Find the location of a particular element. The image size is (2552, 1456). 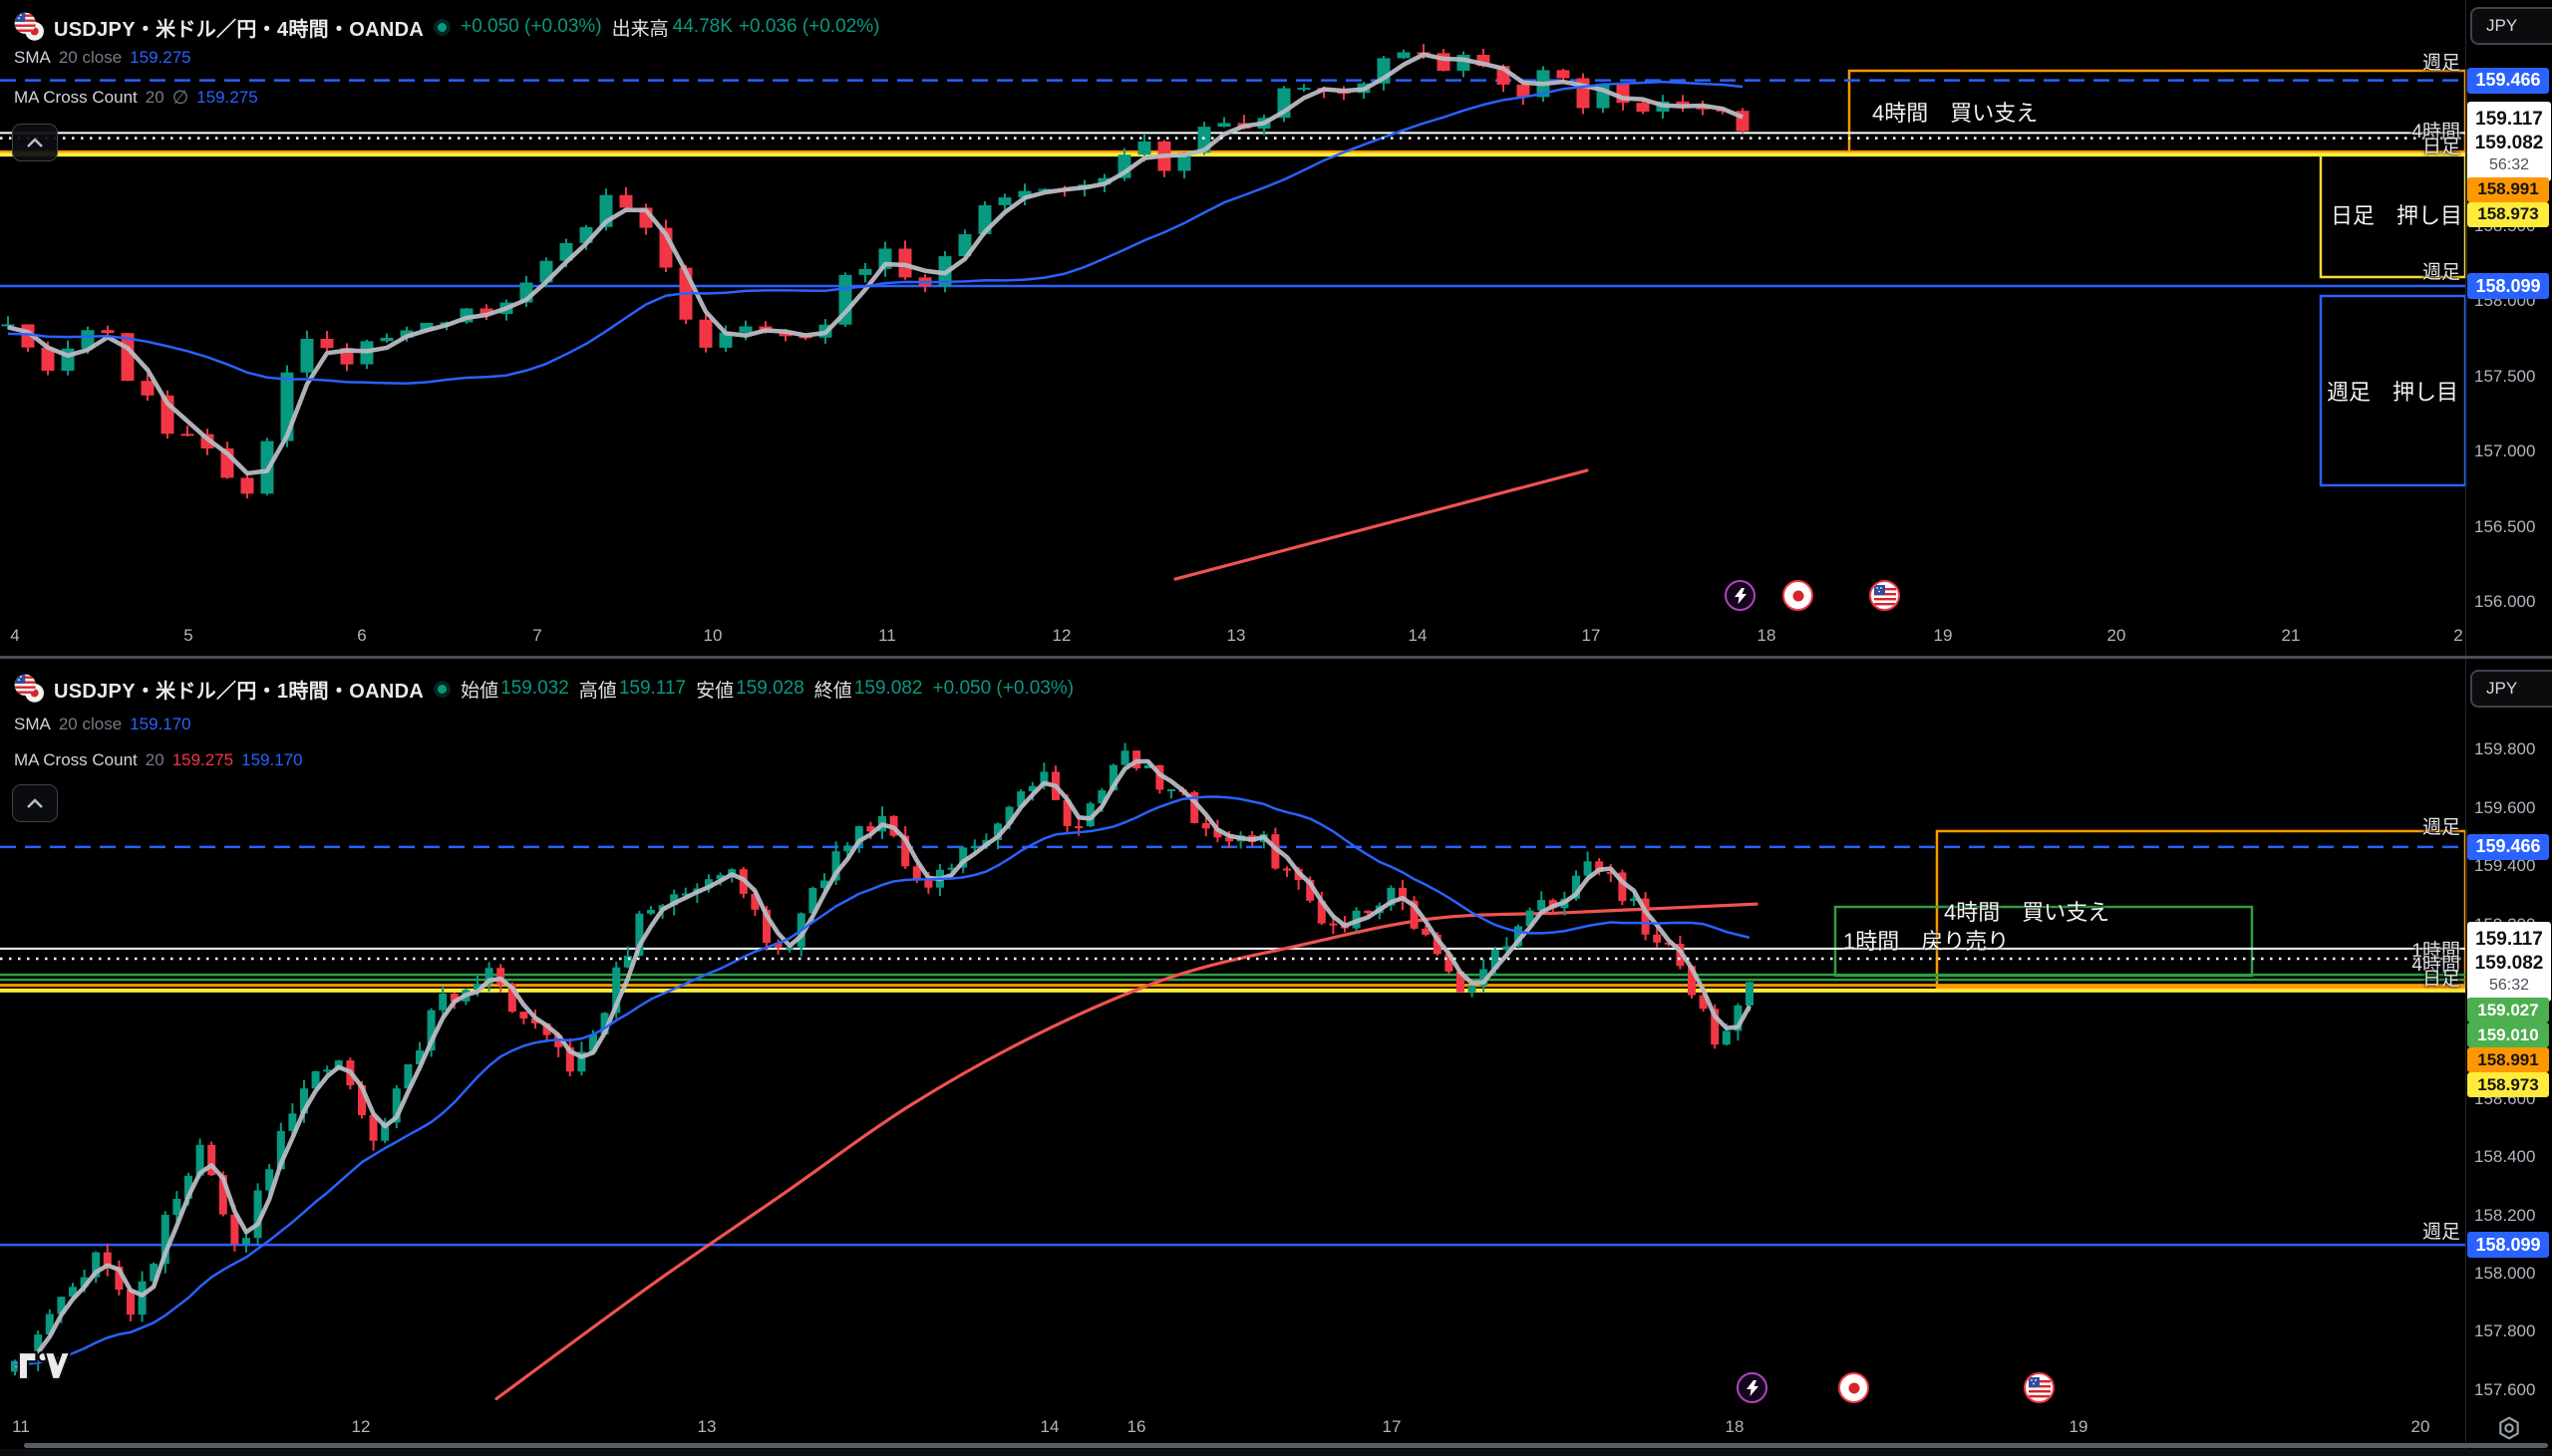

currency-selector-top: JPY is located at coordinates (2511, 26).